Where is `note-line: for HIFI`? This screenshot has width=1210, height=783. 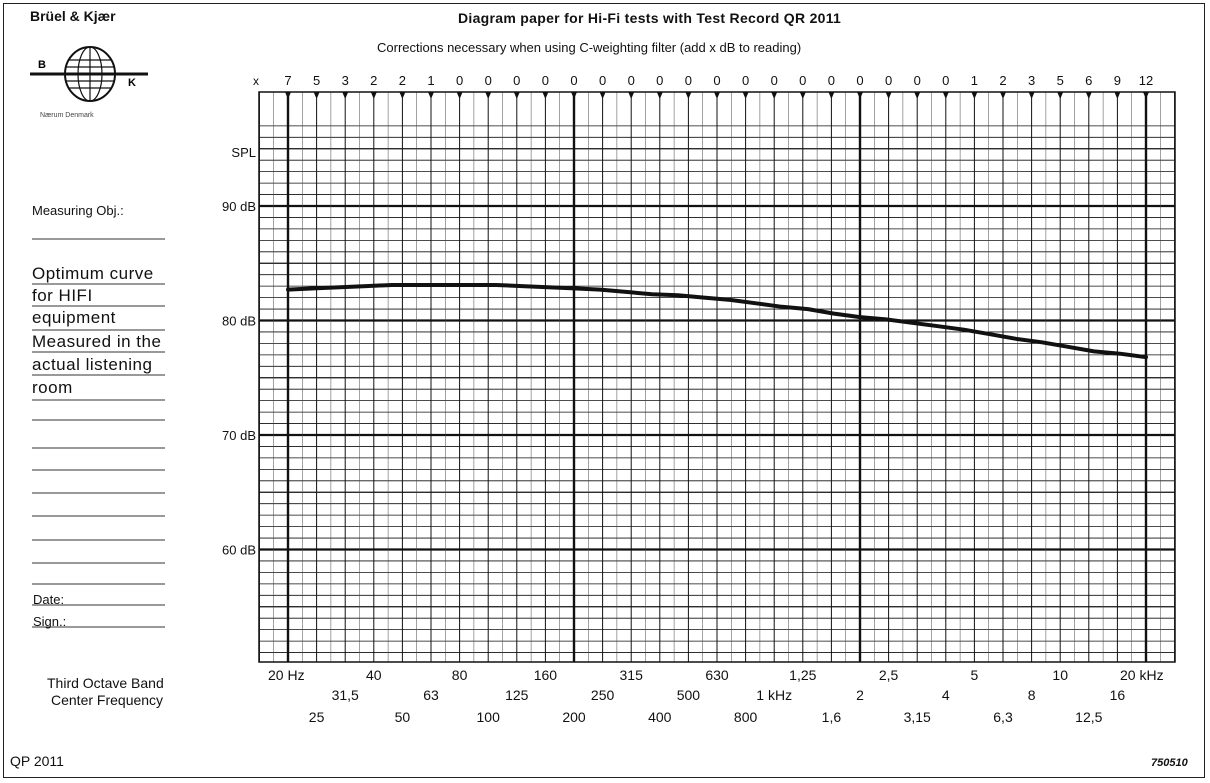 note-line: for HIFI is located at coordinates (62, 295).